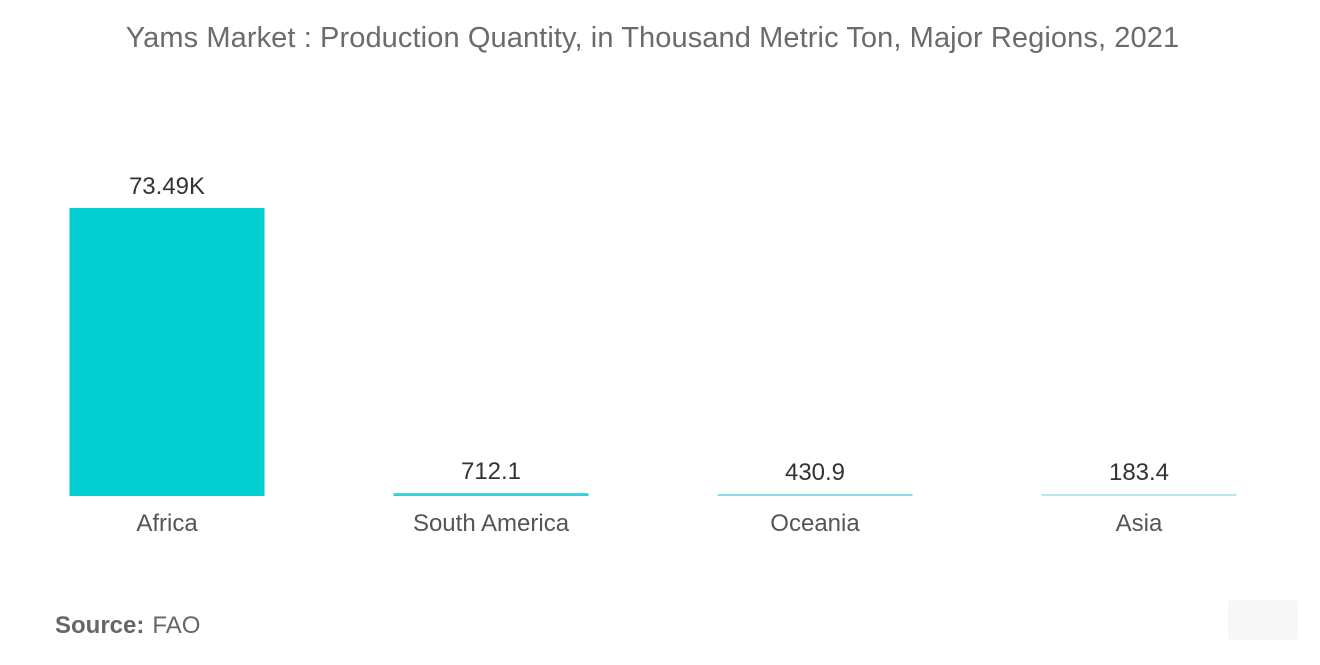 The width and height of the screenshot is (1320, 665). Describe the element at coordinates (1139, 495) in the screenshot. I see `bar-asia` at that location.